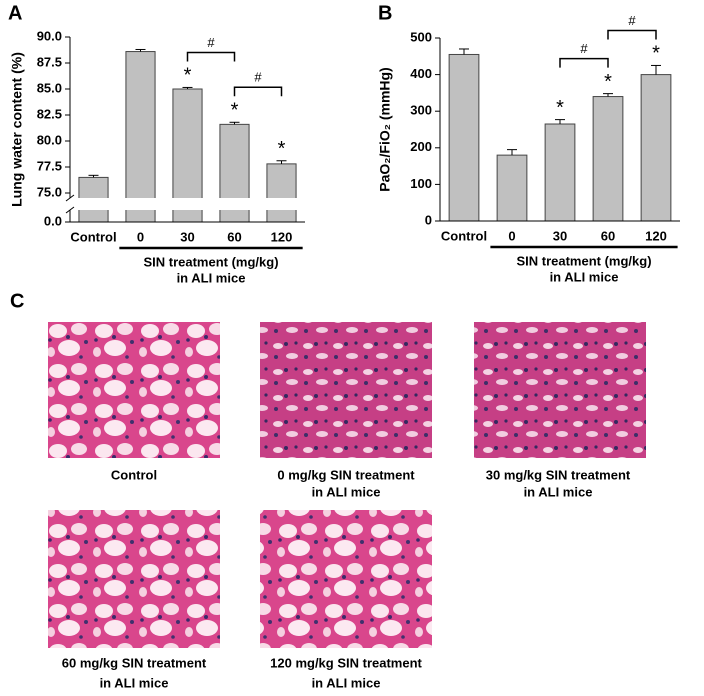 The image size is (704, 696). I want to click on y-tick-label: 200, so click(421, 146).